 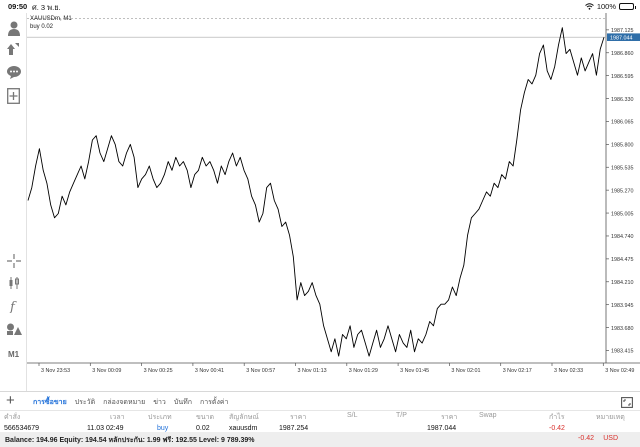 I want to click on time-tick-label: 3 Nov 00:25, so click(x=158, y=371).